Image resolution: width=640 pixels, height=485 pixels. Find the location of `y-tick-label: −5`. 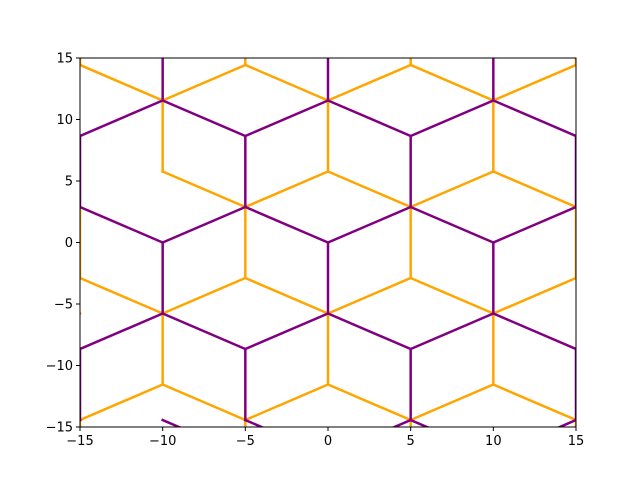

y-tick-label: −5 is located at coordinates (63, 305).